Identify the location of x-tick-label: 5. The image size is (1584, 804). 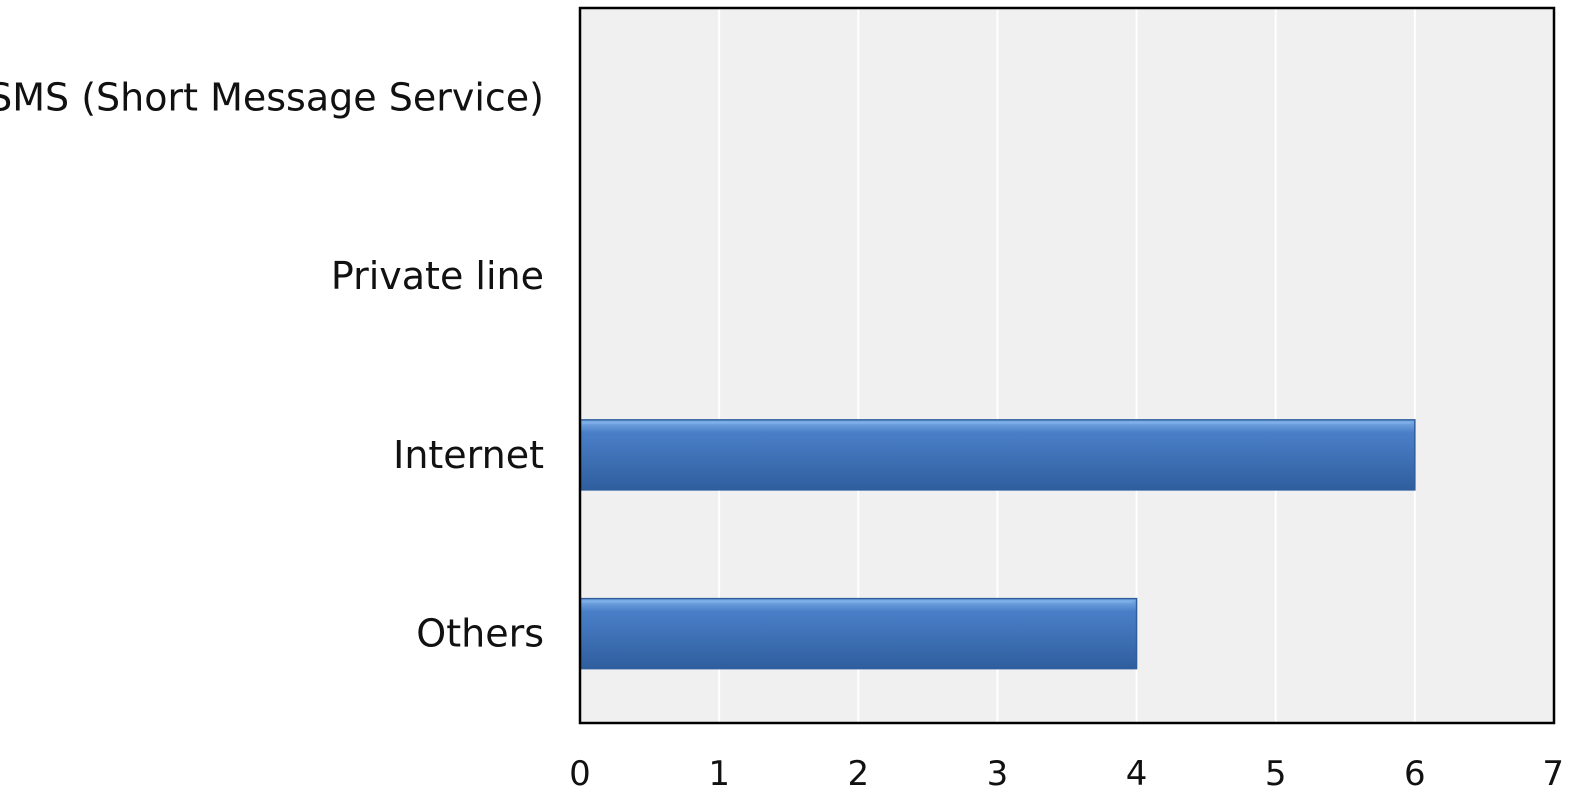
(1276, 774).